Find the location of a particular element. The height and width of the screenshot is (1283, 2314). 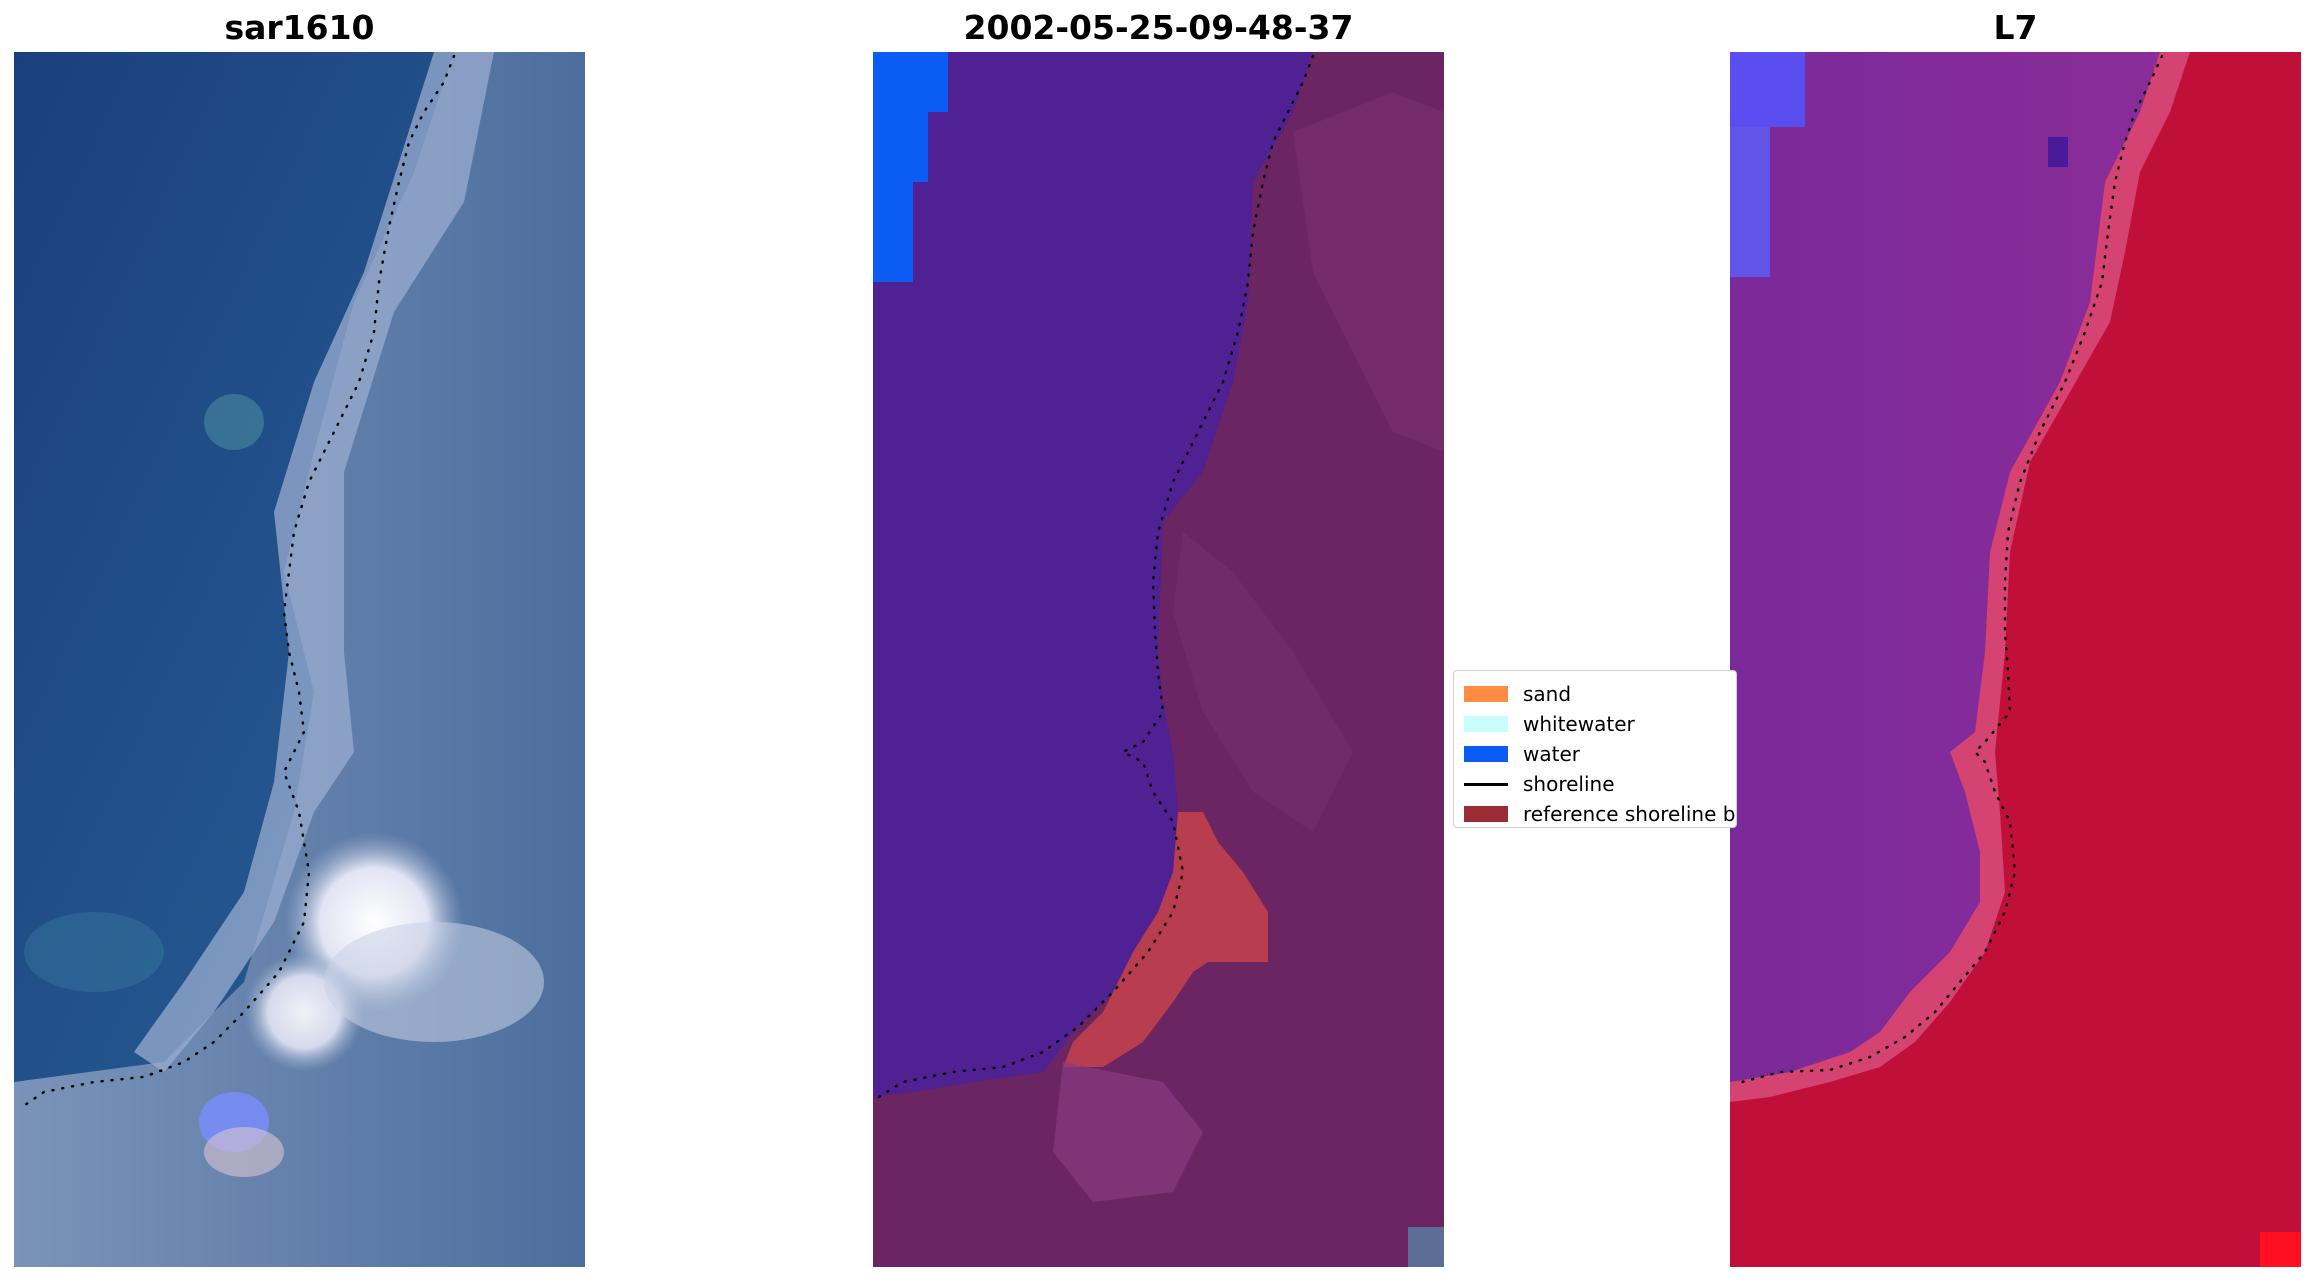

legend-item-whitewater: whitewater is located at coordinates (1595, 724).